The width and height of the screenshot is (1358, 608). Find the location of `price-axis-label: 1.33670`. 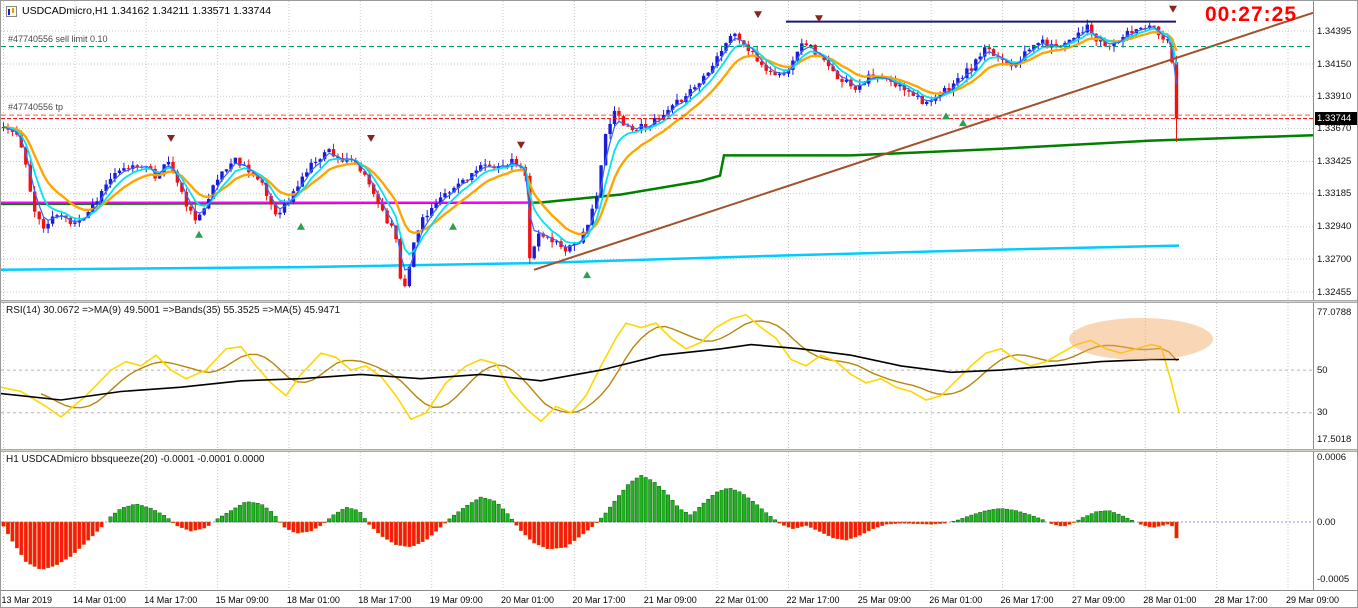

price-axis-label: 1.33670 is located at coordinates (1334, 128).